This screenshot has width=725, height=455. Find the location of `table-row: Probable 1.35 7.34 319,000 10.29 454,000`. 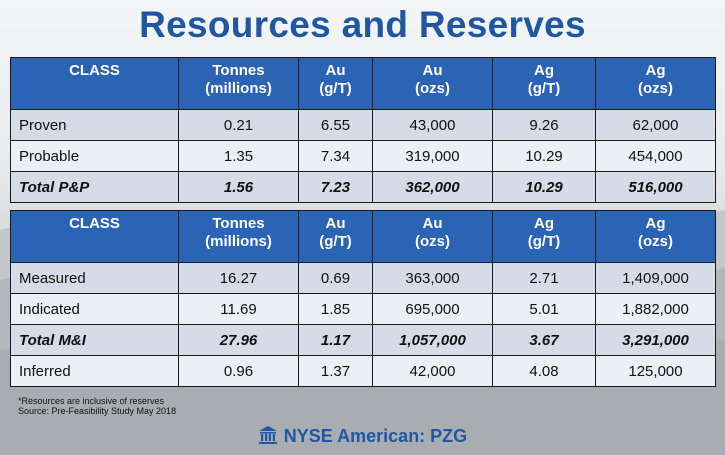

table-row: Probable 1.35 7.34 319,000 10.29 454,000 is located at coordinates (363, 156).